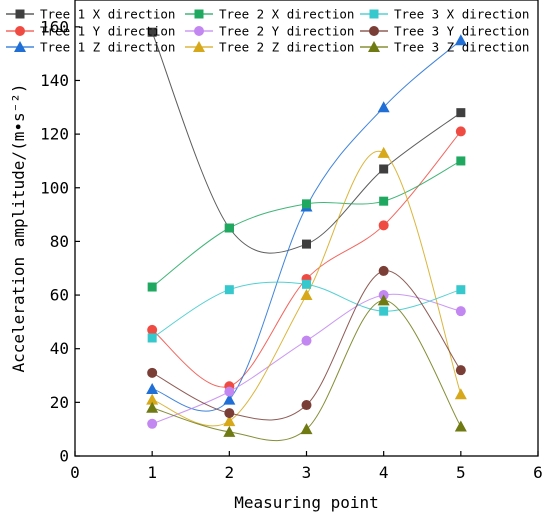 This screenshot has width=550, height=526. I want to click on legend-label: Tree 2 Z direction, so click(286, 47).